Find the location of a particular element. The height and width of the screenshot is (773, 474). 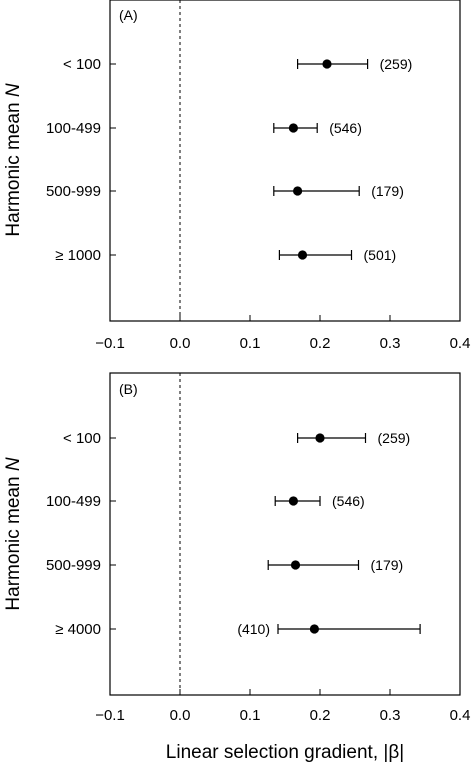

y-category-label: ≥ 4000 is located at coordinates (78, 629).